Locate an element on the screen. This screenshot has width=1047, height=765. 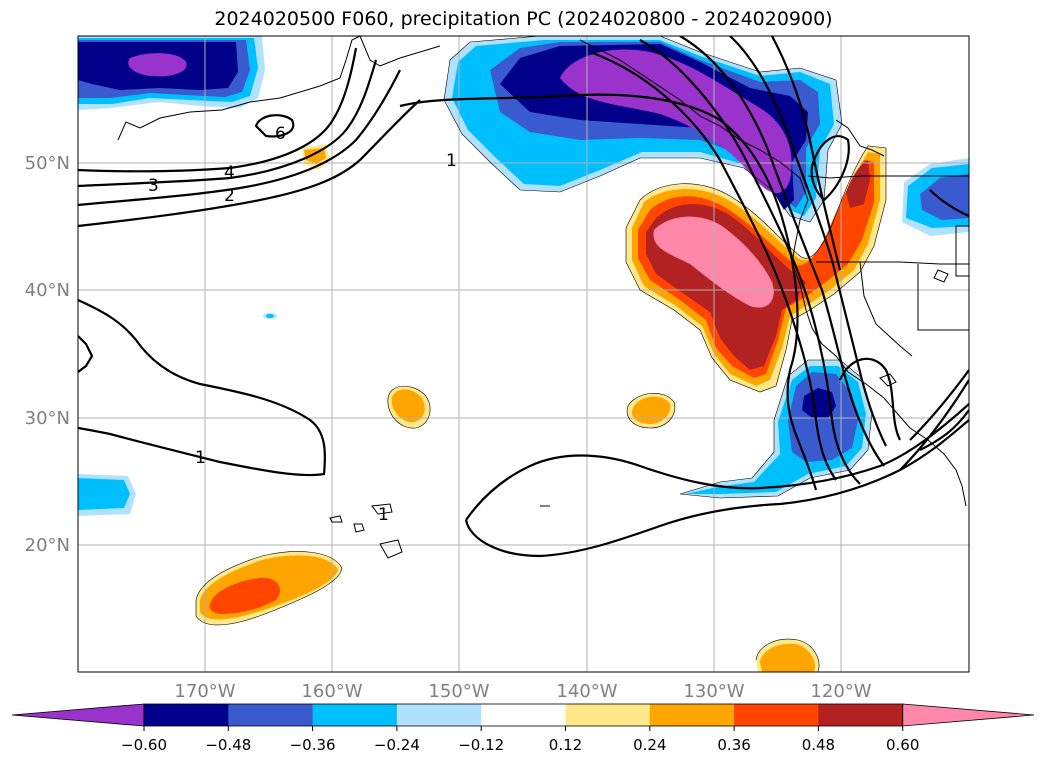
colorbar-tick-label: −0.60 is located at coordinates (144, 745).